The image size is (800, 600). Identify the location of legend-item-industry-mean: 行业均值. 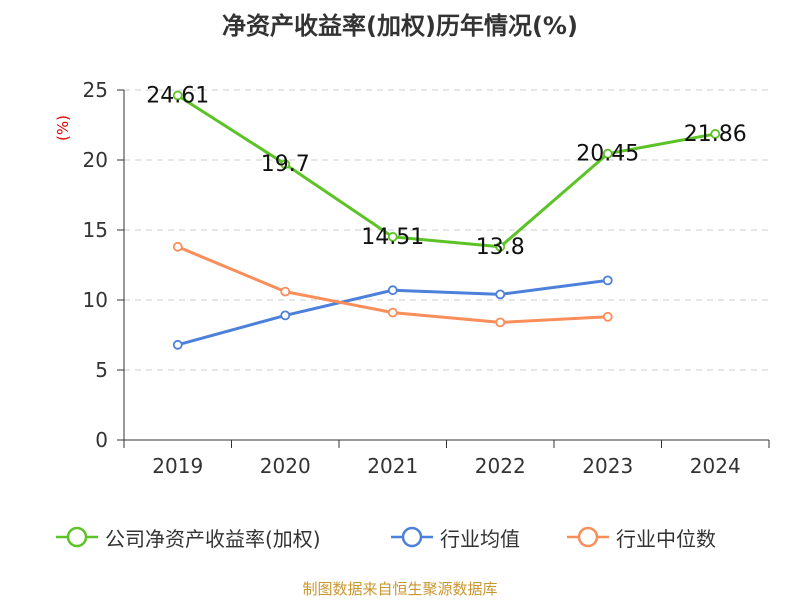
(455, 537).